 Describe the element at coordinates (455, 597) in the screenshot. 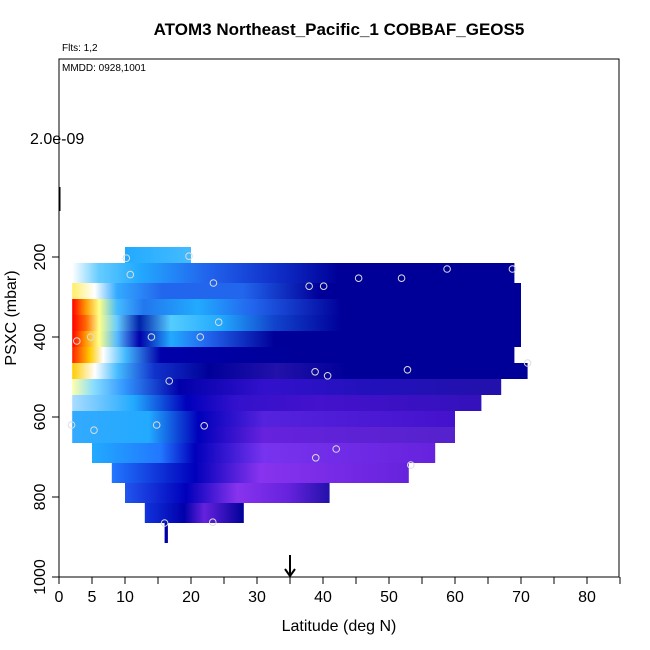

I see `x-tick-label: 60` at that location.